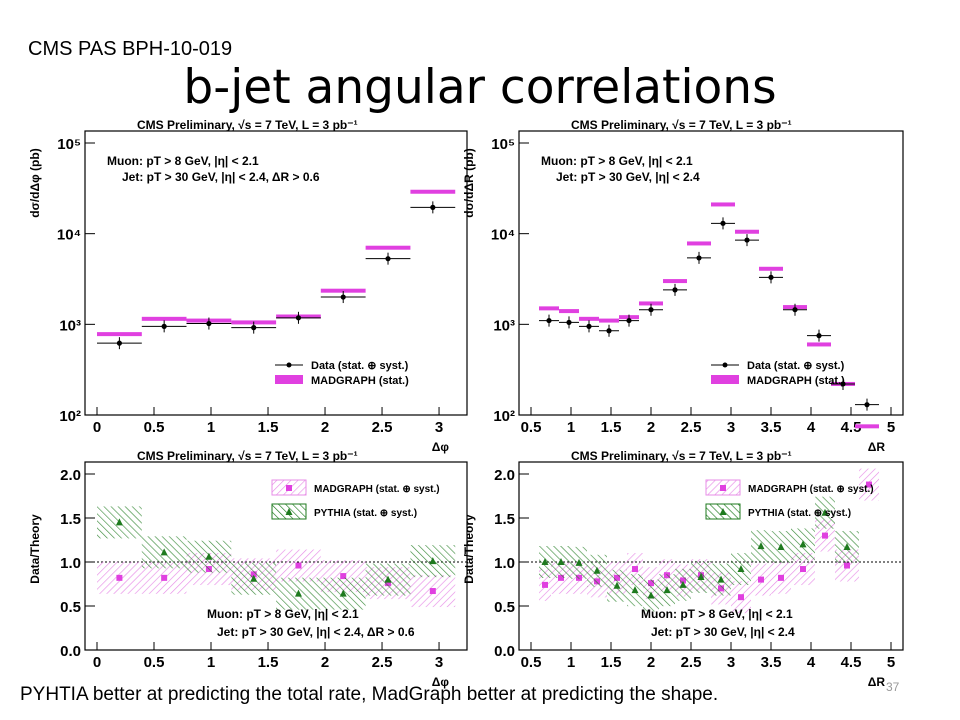  Describe the element at coordinates (247, 456) in the screenshot. I see `dphi-ratio-header: CMS Preliminary, √s = 7 TeV, L = 3 pb⁻¹` at that location.